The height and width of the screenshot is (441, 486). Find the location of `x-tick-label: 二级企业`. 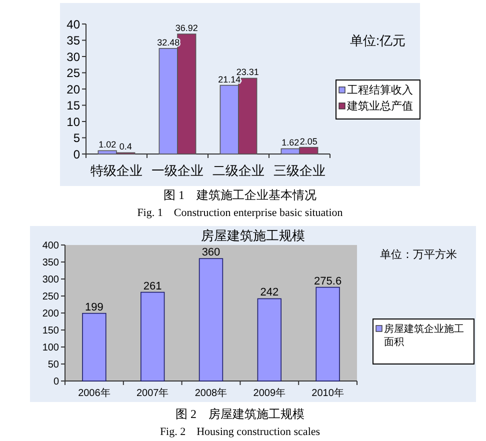

x-tick-label: 二级企业 is located at coordinates (238, 170).